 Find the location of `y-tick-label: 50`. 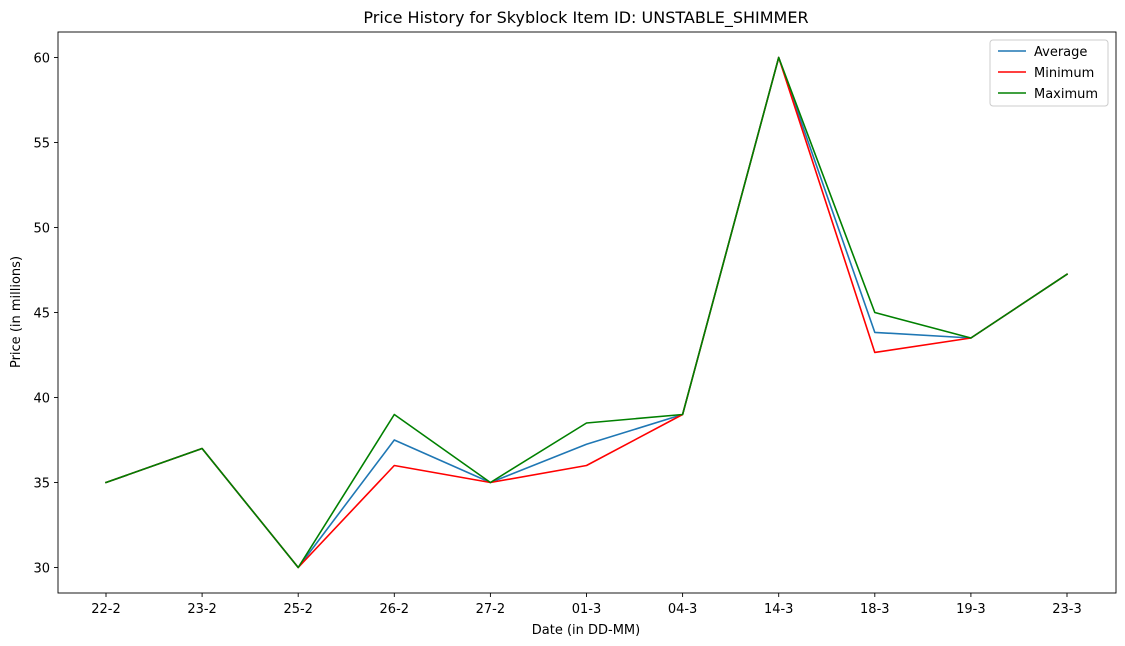

y-tick-label: 50 is located at coordinates (41, 229).